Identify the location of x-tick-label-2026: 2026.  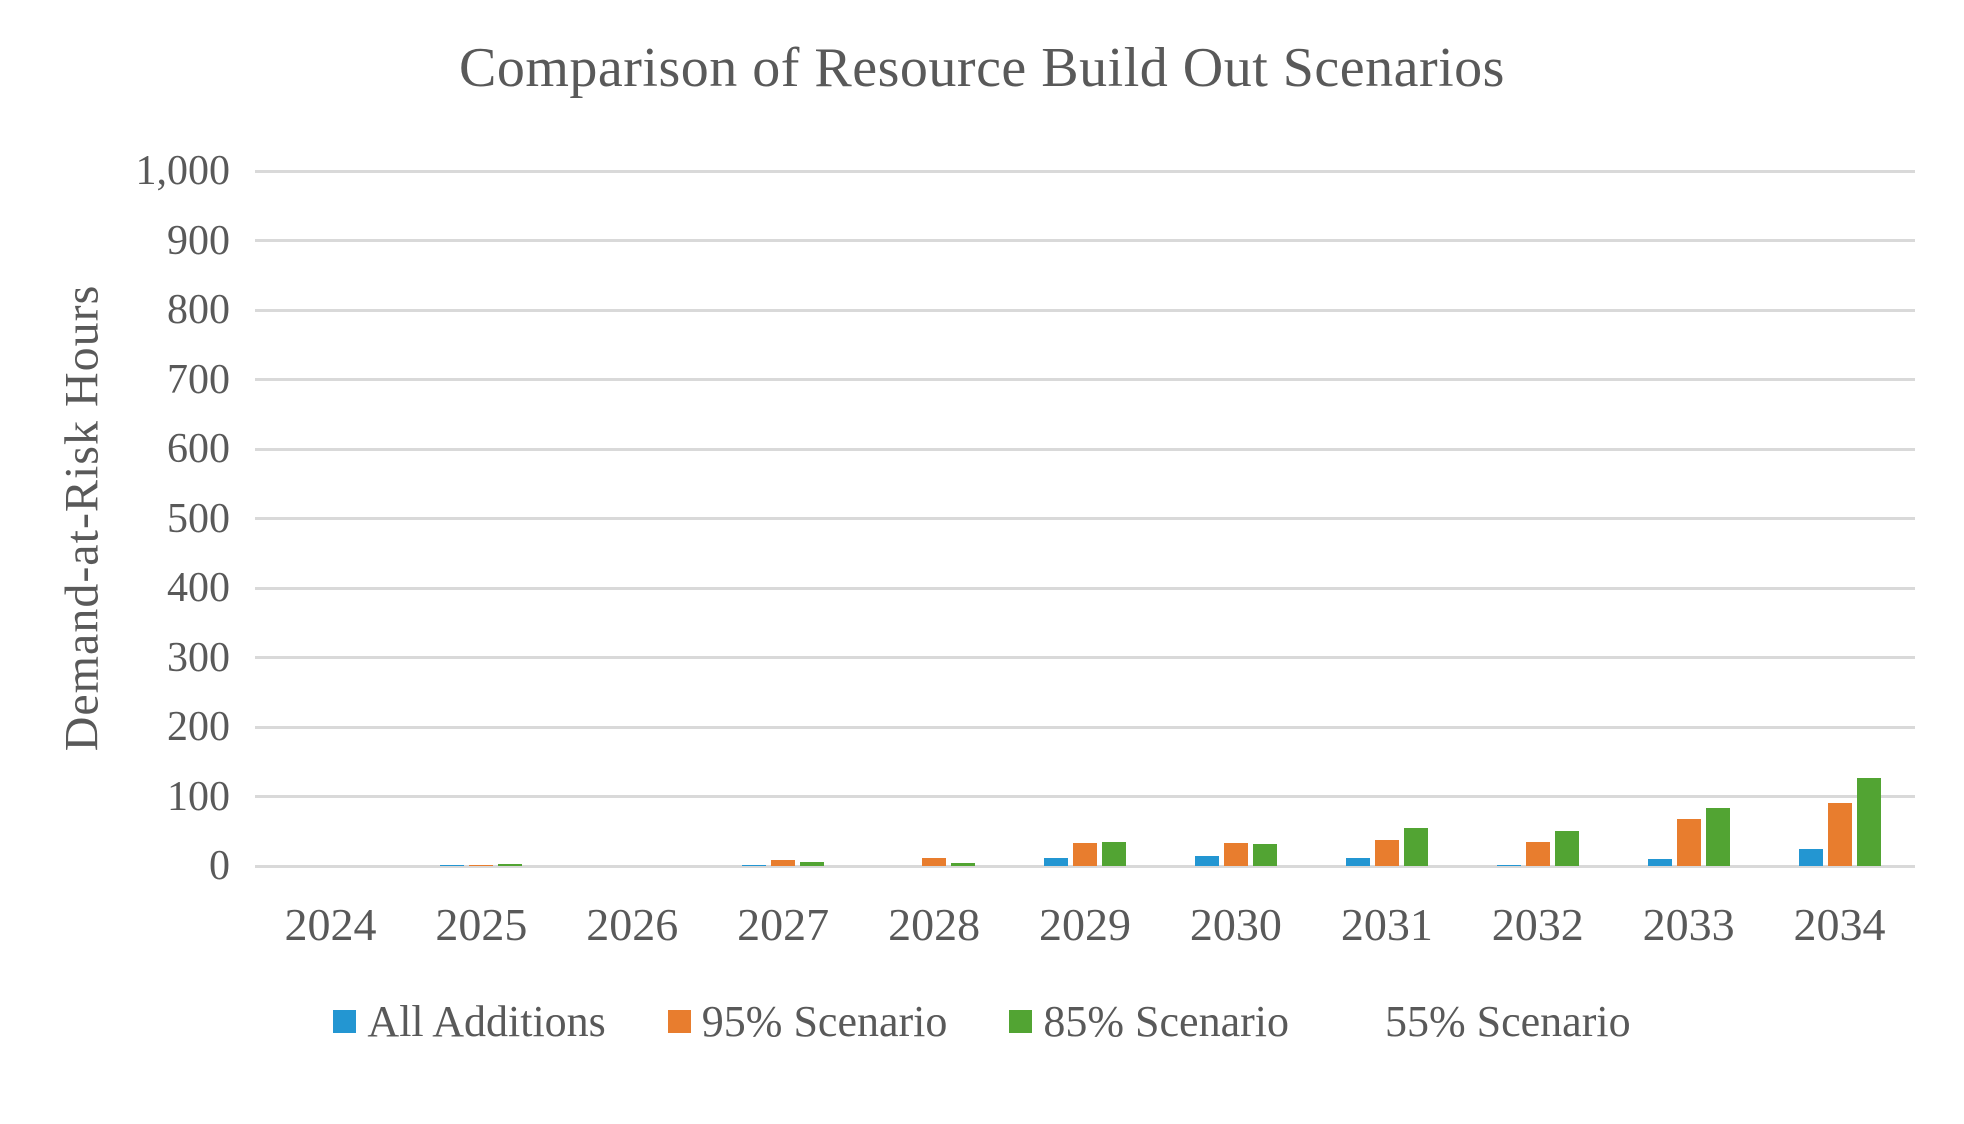
(632, 924).